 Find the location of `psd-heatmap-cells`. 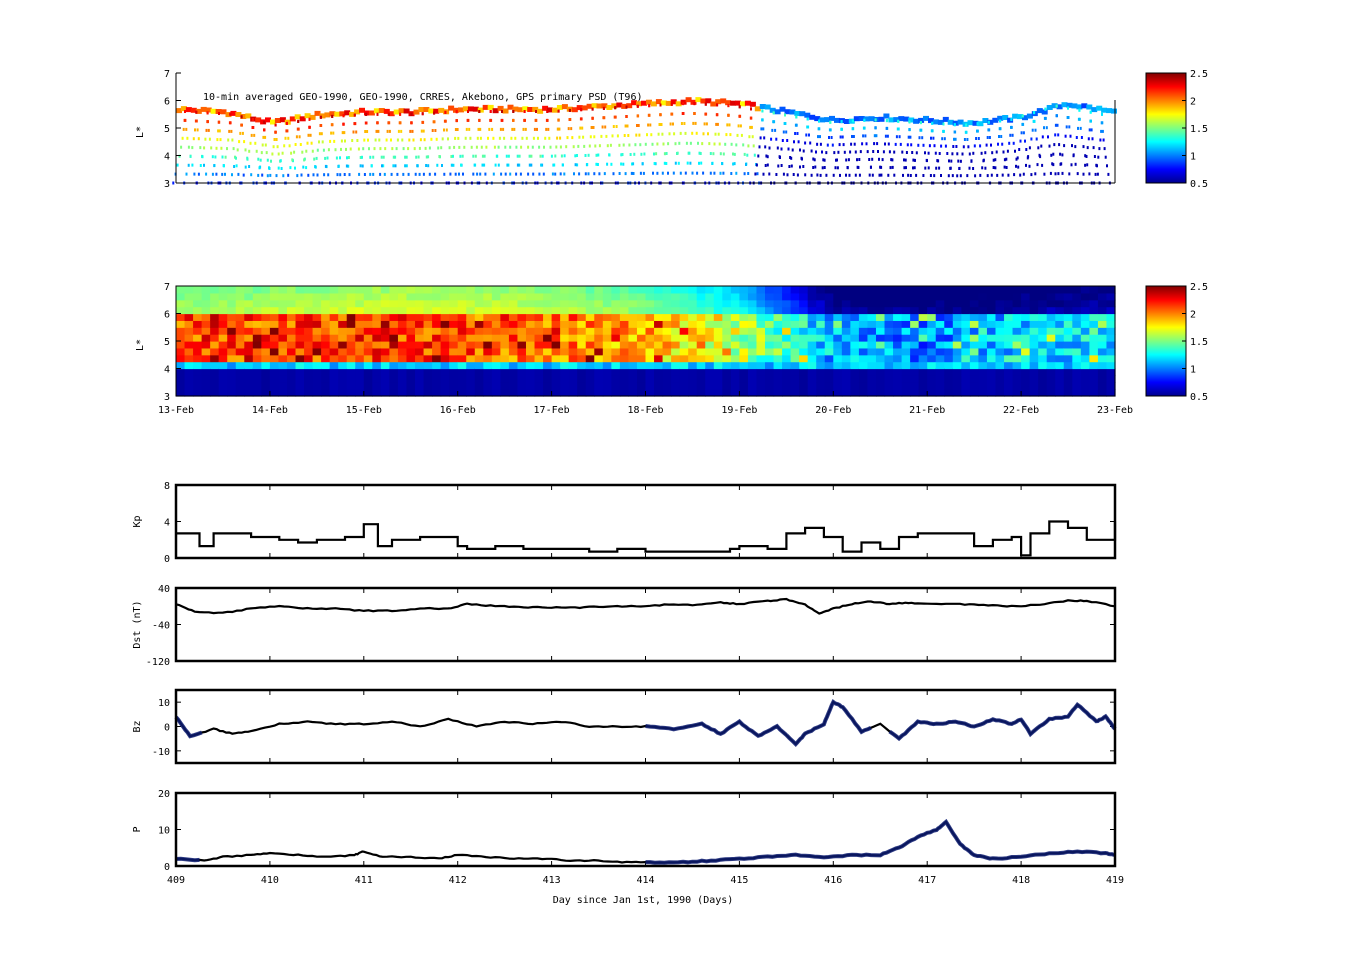

psd-heatmap-cells is located at coordinates (646, 341).